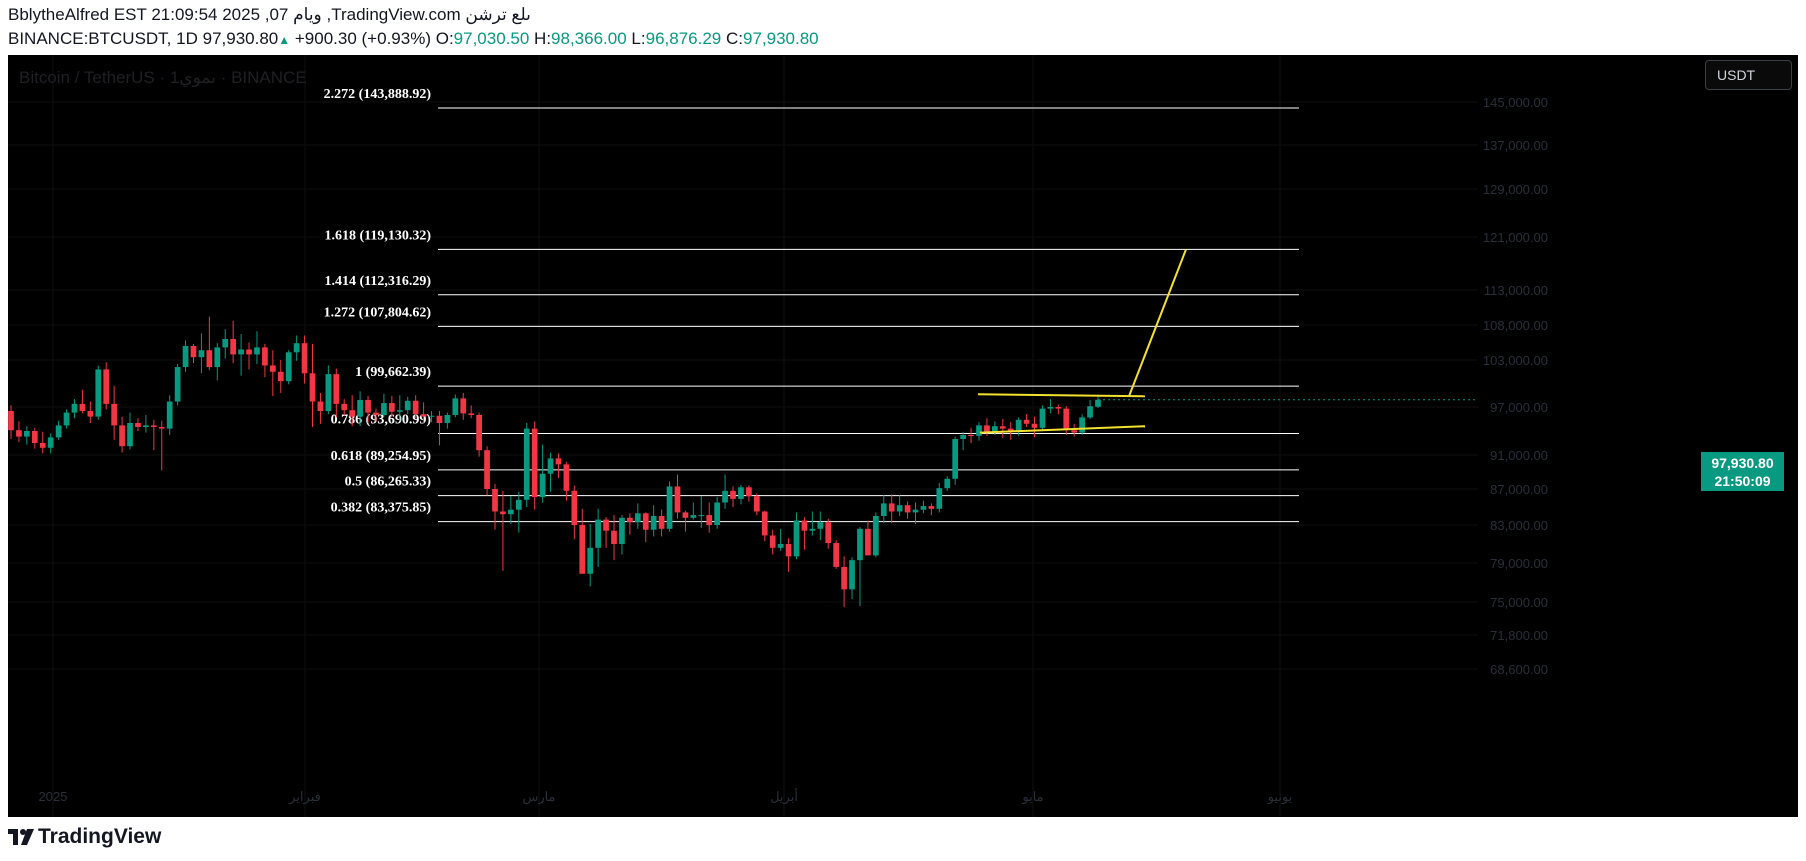  What do you see at coordinates (1519, 489) in the screenshot?
I see `y-tick-label: 87,000.00` at bounding box center [1519, 489].